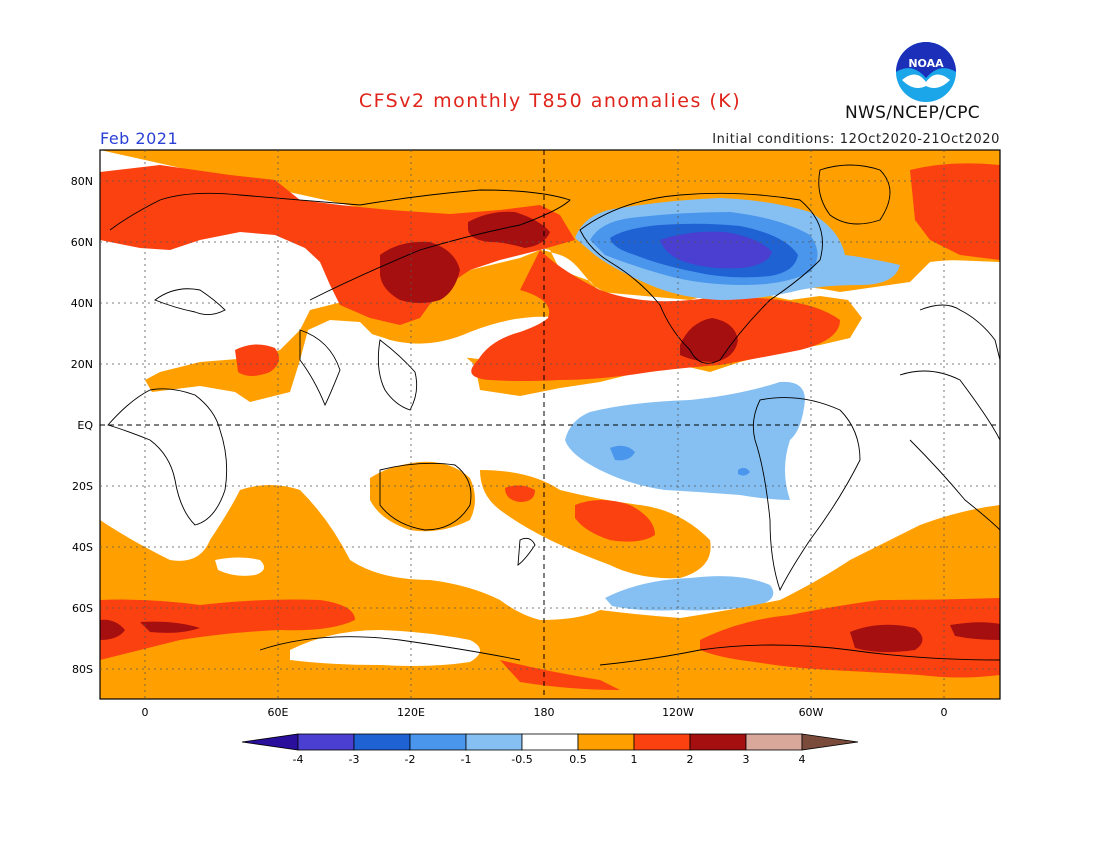 The height and width of the screenshot is (850, 1100). I want to click on initial-conditions-label: Initial conditions: 12Oct2020-21Oct2020, so click(856, 139).